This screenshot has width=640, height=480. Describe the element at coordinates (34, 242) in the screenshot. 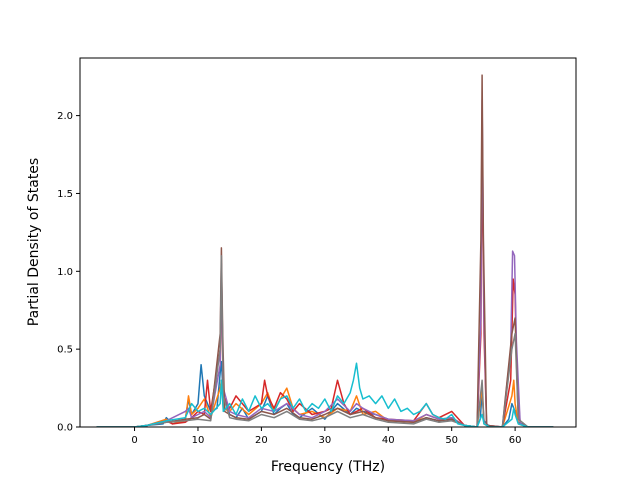

I see `y-axis-title: Partial Density of States` at that location.